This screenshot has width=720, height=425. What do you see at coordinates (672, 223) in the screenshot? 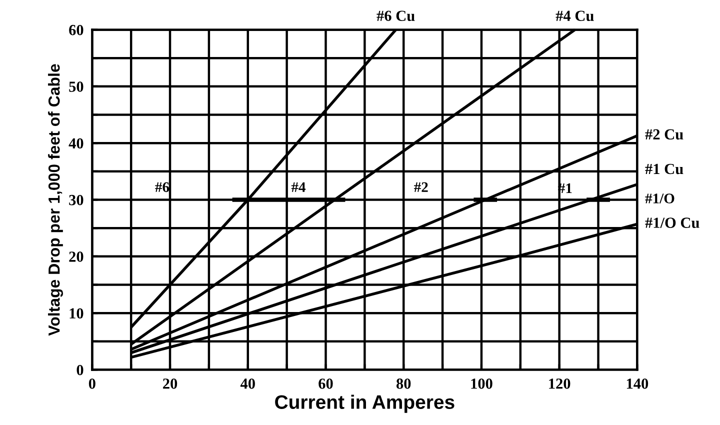
I see `series-label: #1/O Cu` at bounding box center [672, 223].